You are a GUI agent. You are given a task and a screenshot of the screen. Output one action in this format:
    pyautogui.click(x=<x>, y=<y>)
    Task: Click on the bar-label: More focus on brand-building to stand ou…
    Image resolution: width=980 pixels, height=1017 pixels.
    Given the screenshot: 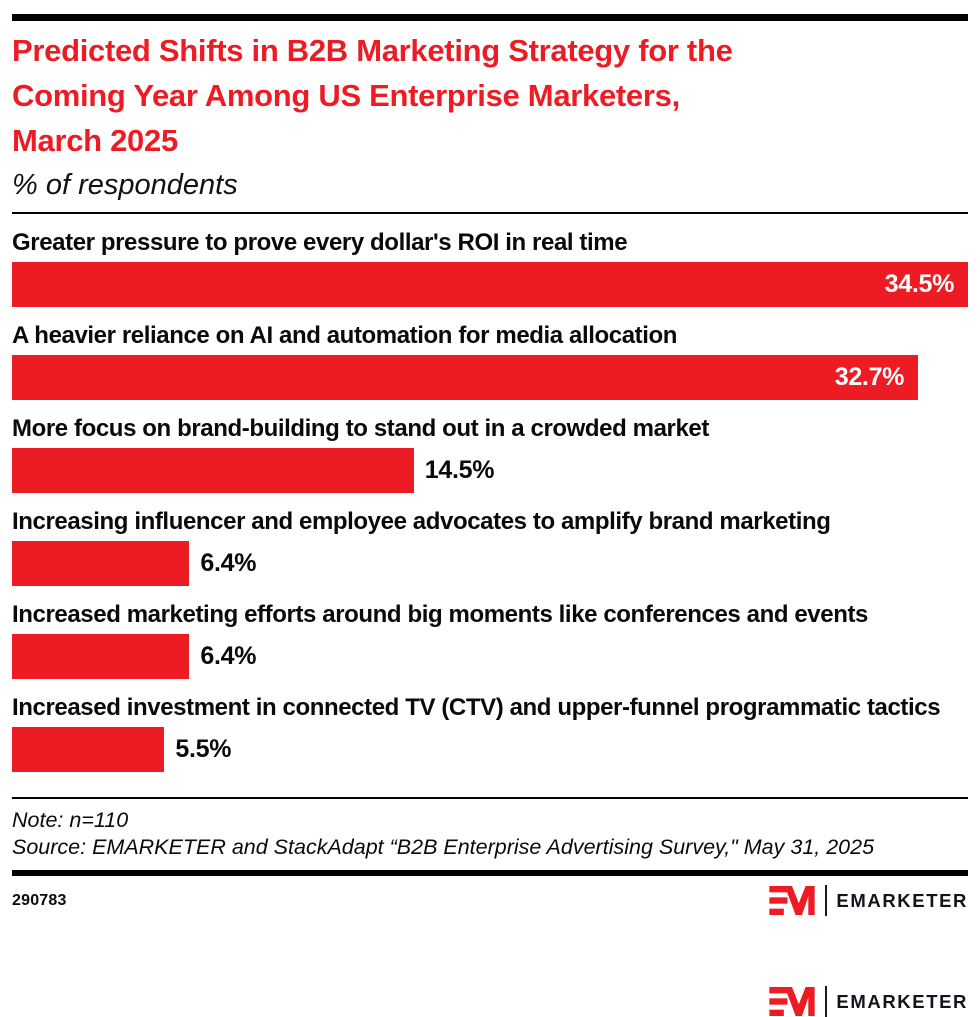 What is the action you would take?
    pyautogui.click(x=360, y=428)
    